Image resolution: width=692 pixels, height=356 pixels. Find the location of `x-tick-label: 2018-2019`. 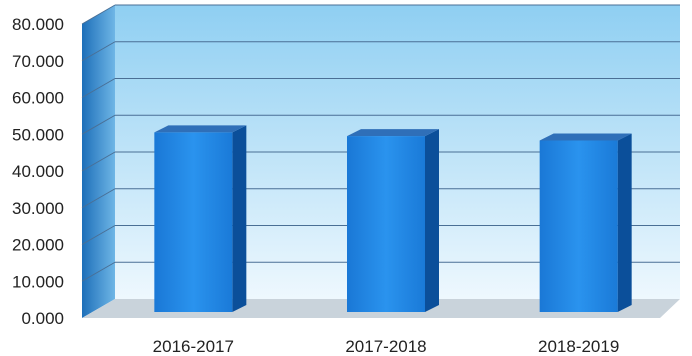

x-tick-label: 2018-2019 is located at coordinates (578, 346).